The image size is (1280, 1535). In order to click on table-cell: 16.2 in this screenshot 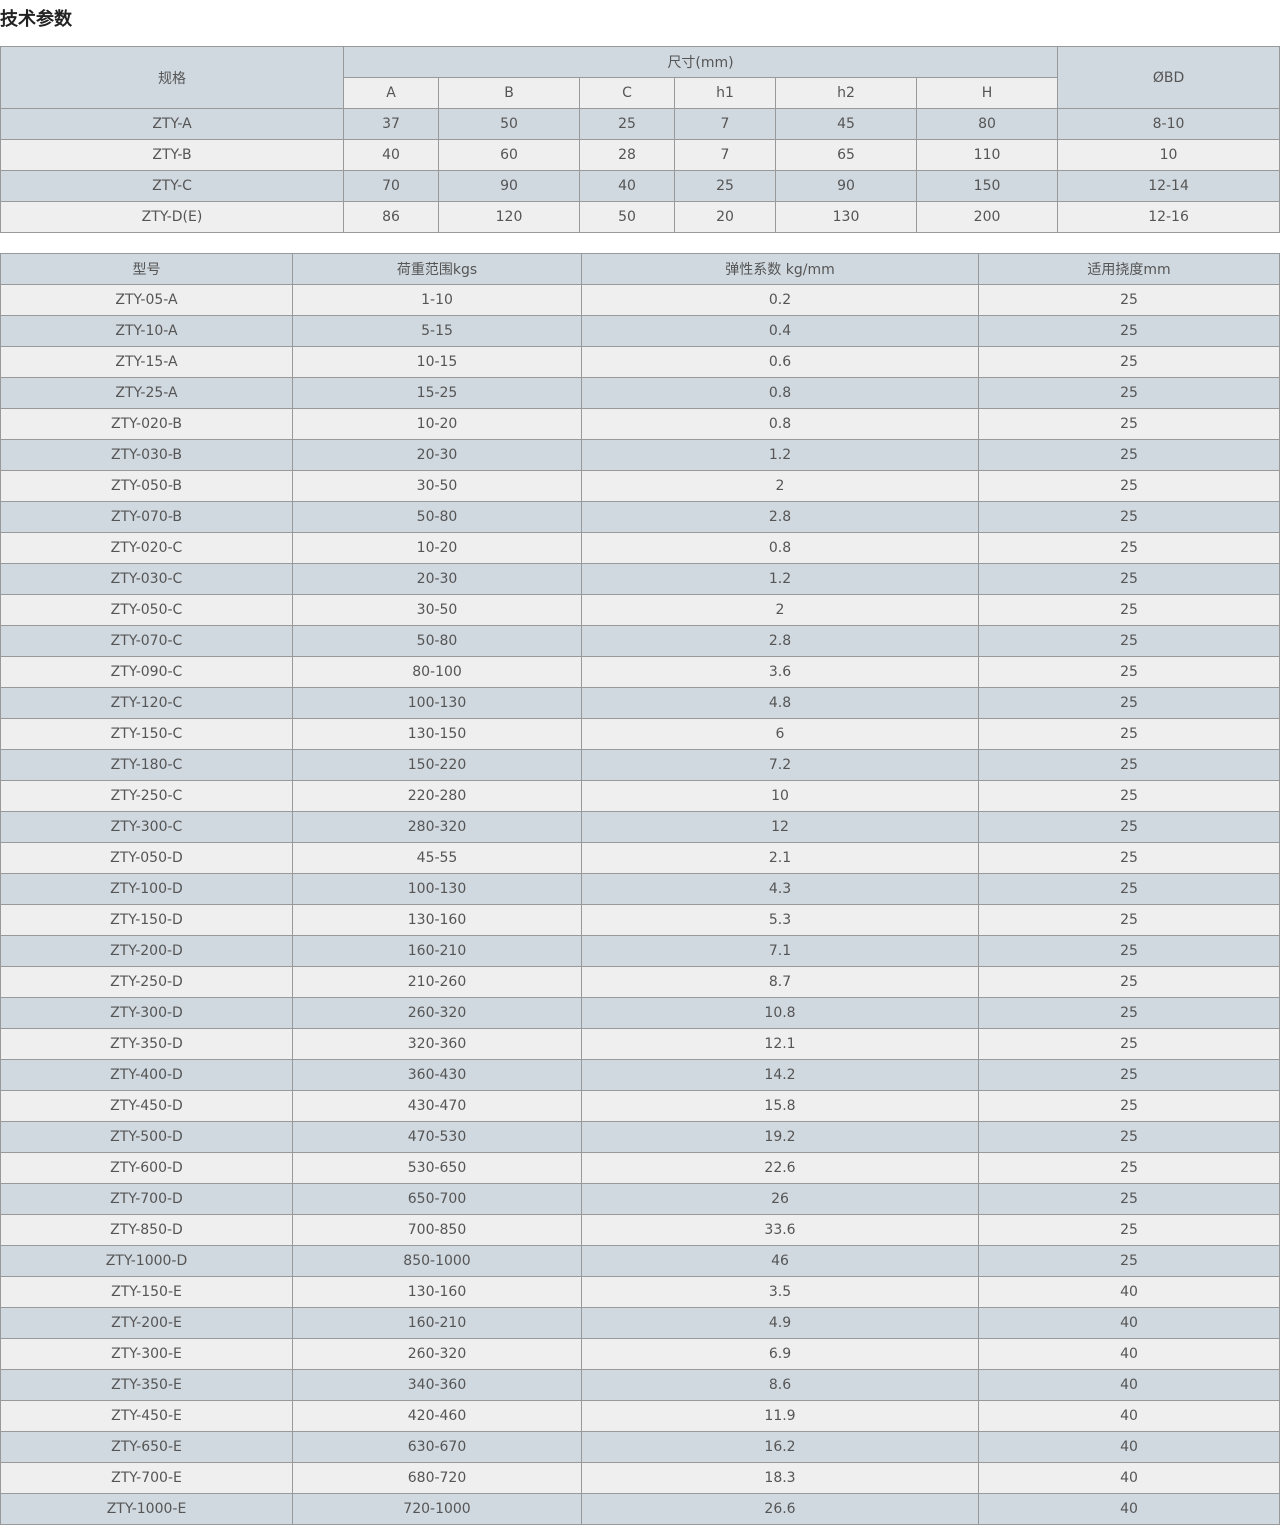, I will do `click(780, 1447)`.